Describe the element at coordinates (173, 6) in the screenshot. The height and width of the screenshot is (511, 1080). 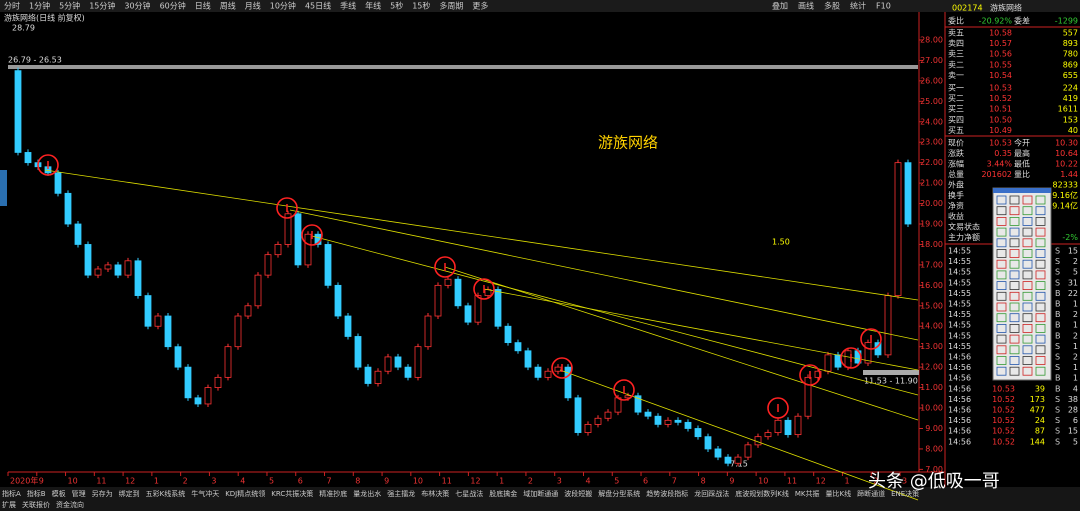
I see `period-tab: 60分钟` at that location.